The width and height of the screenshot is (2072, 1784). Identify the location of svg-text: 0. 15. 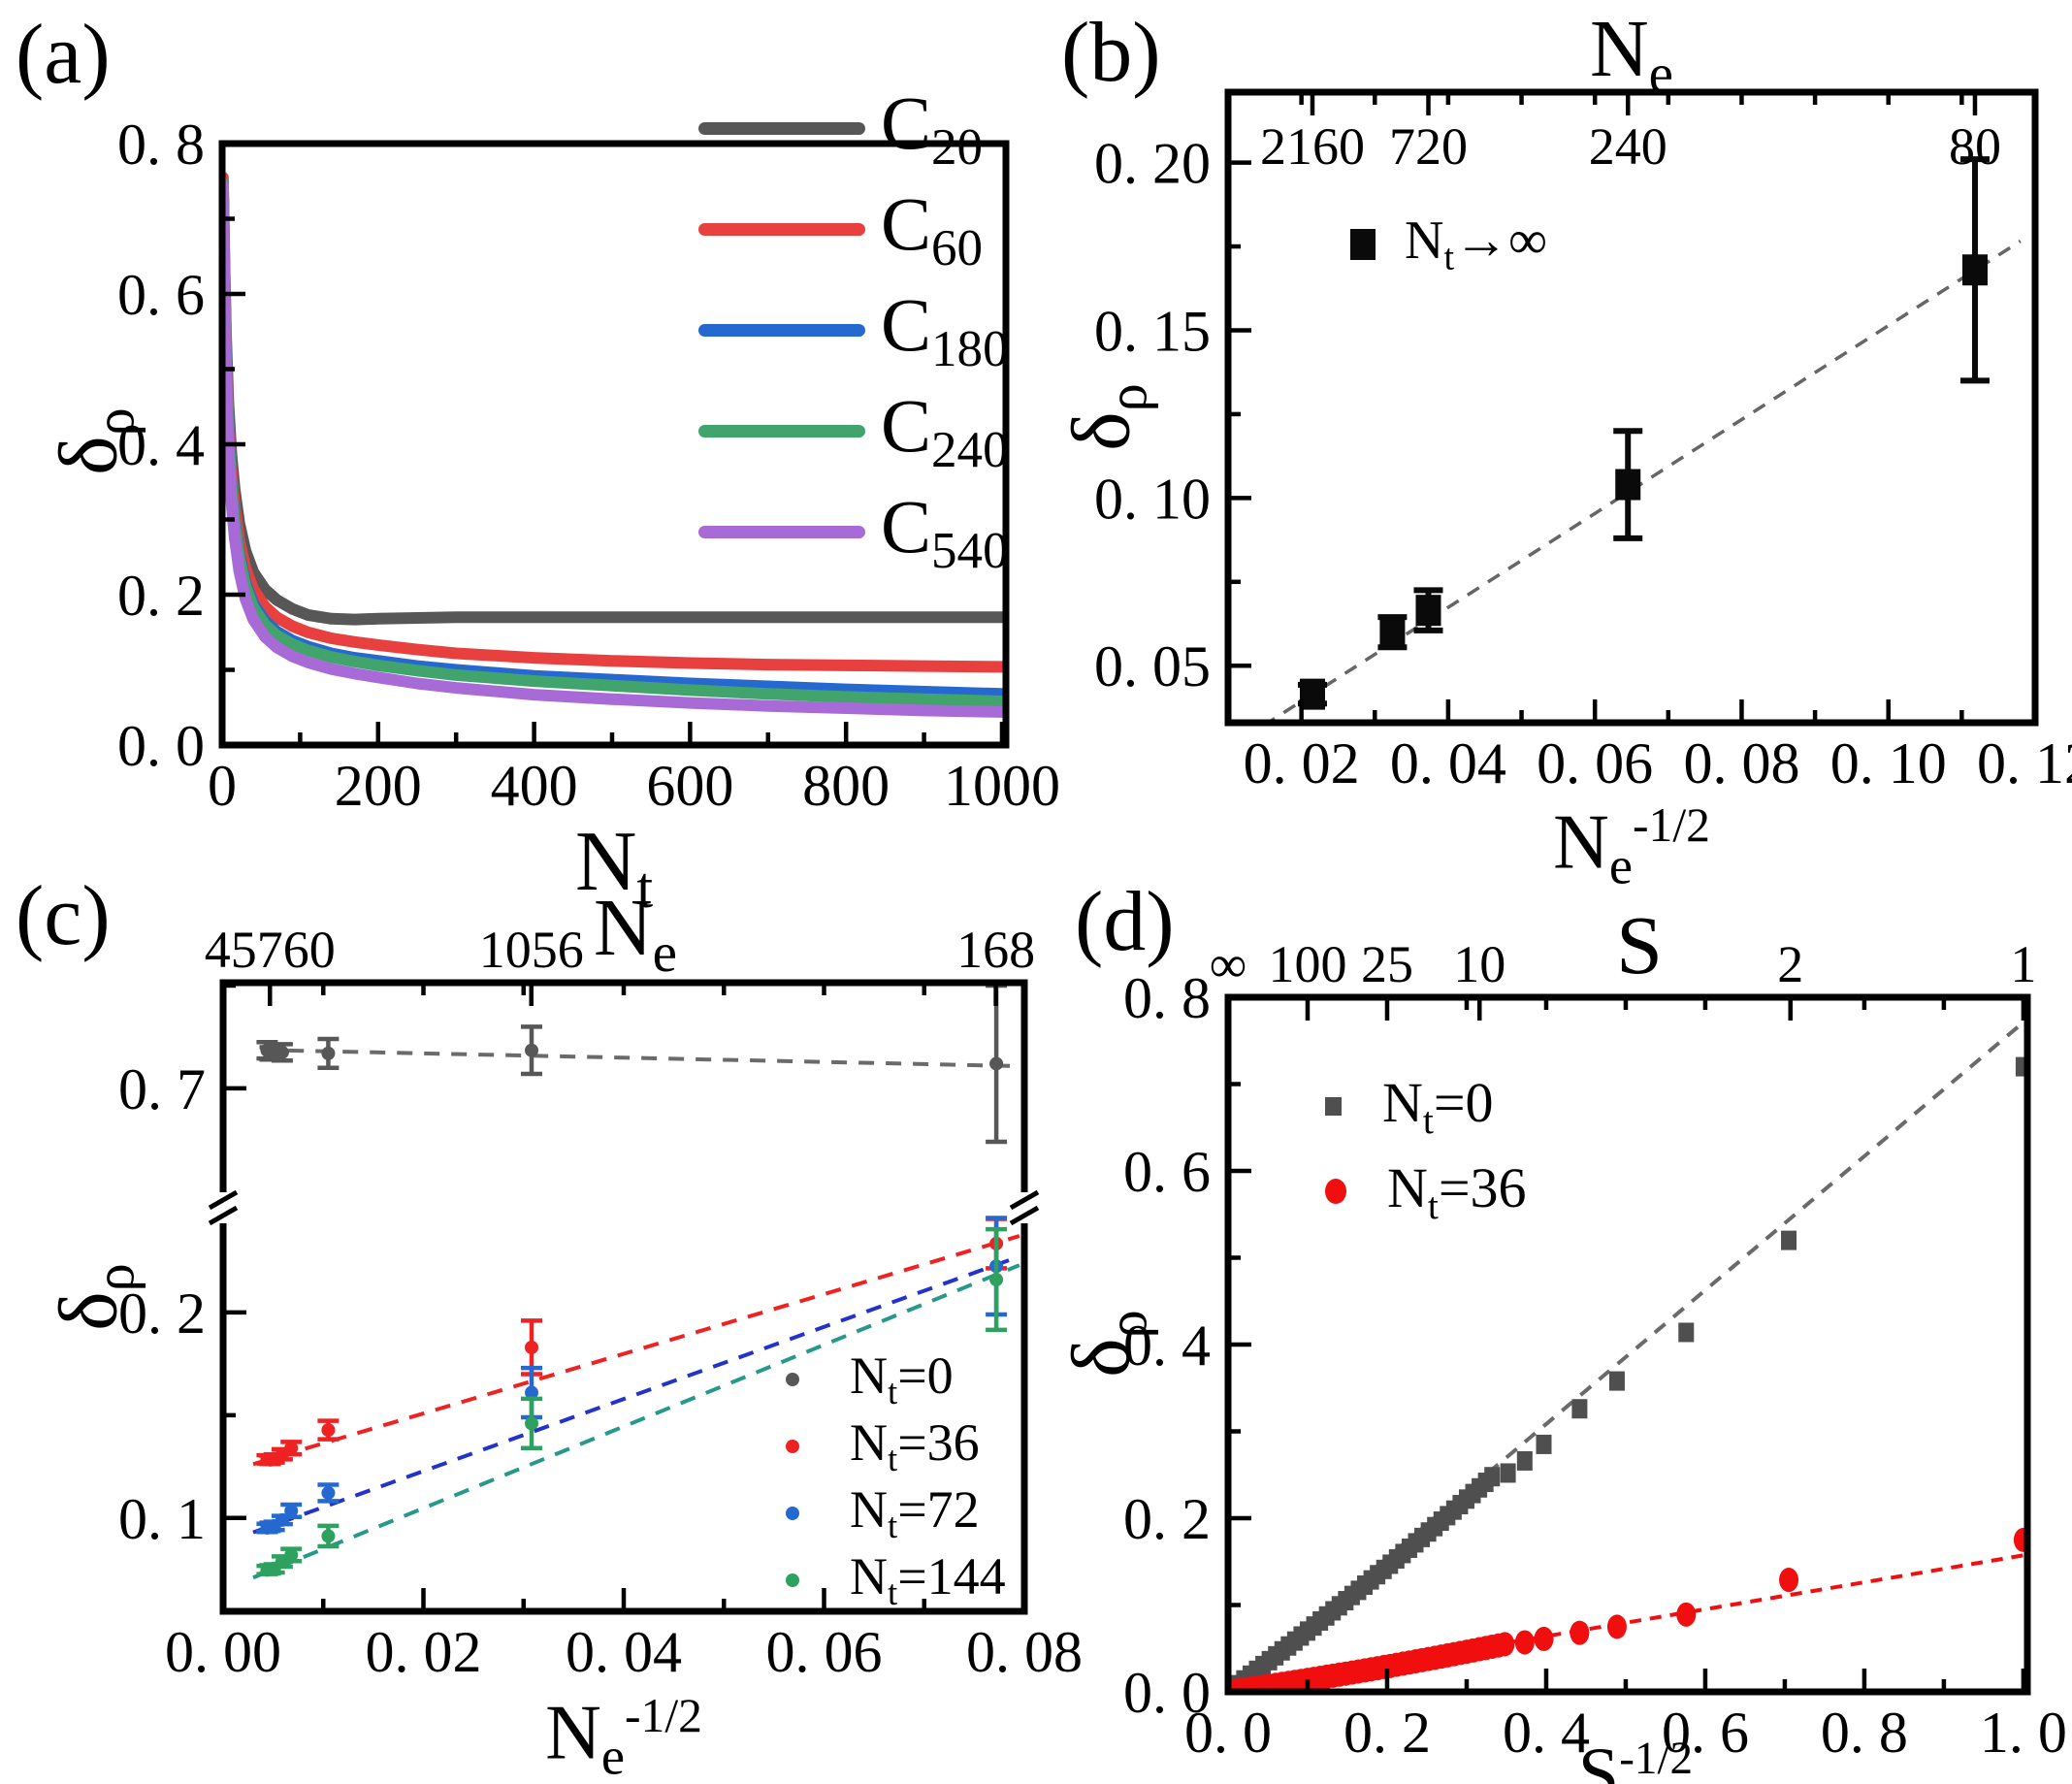
(1152, 331).